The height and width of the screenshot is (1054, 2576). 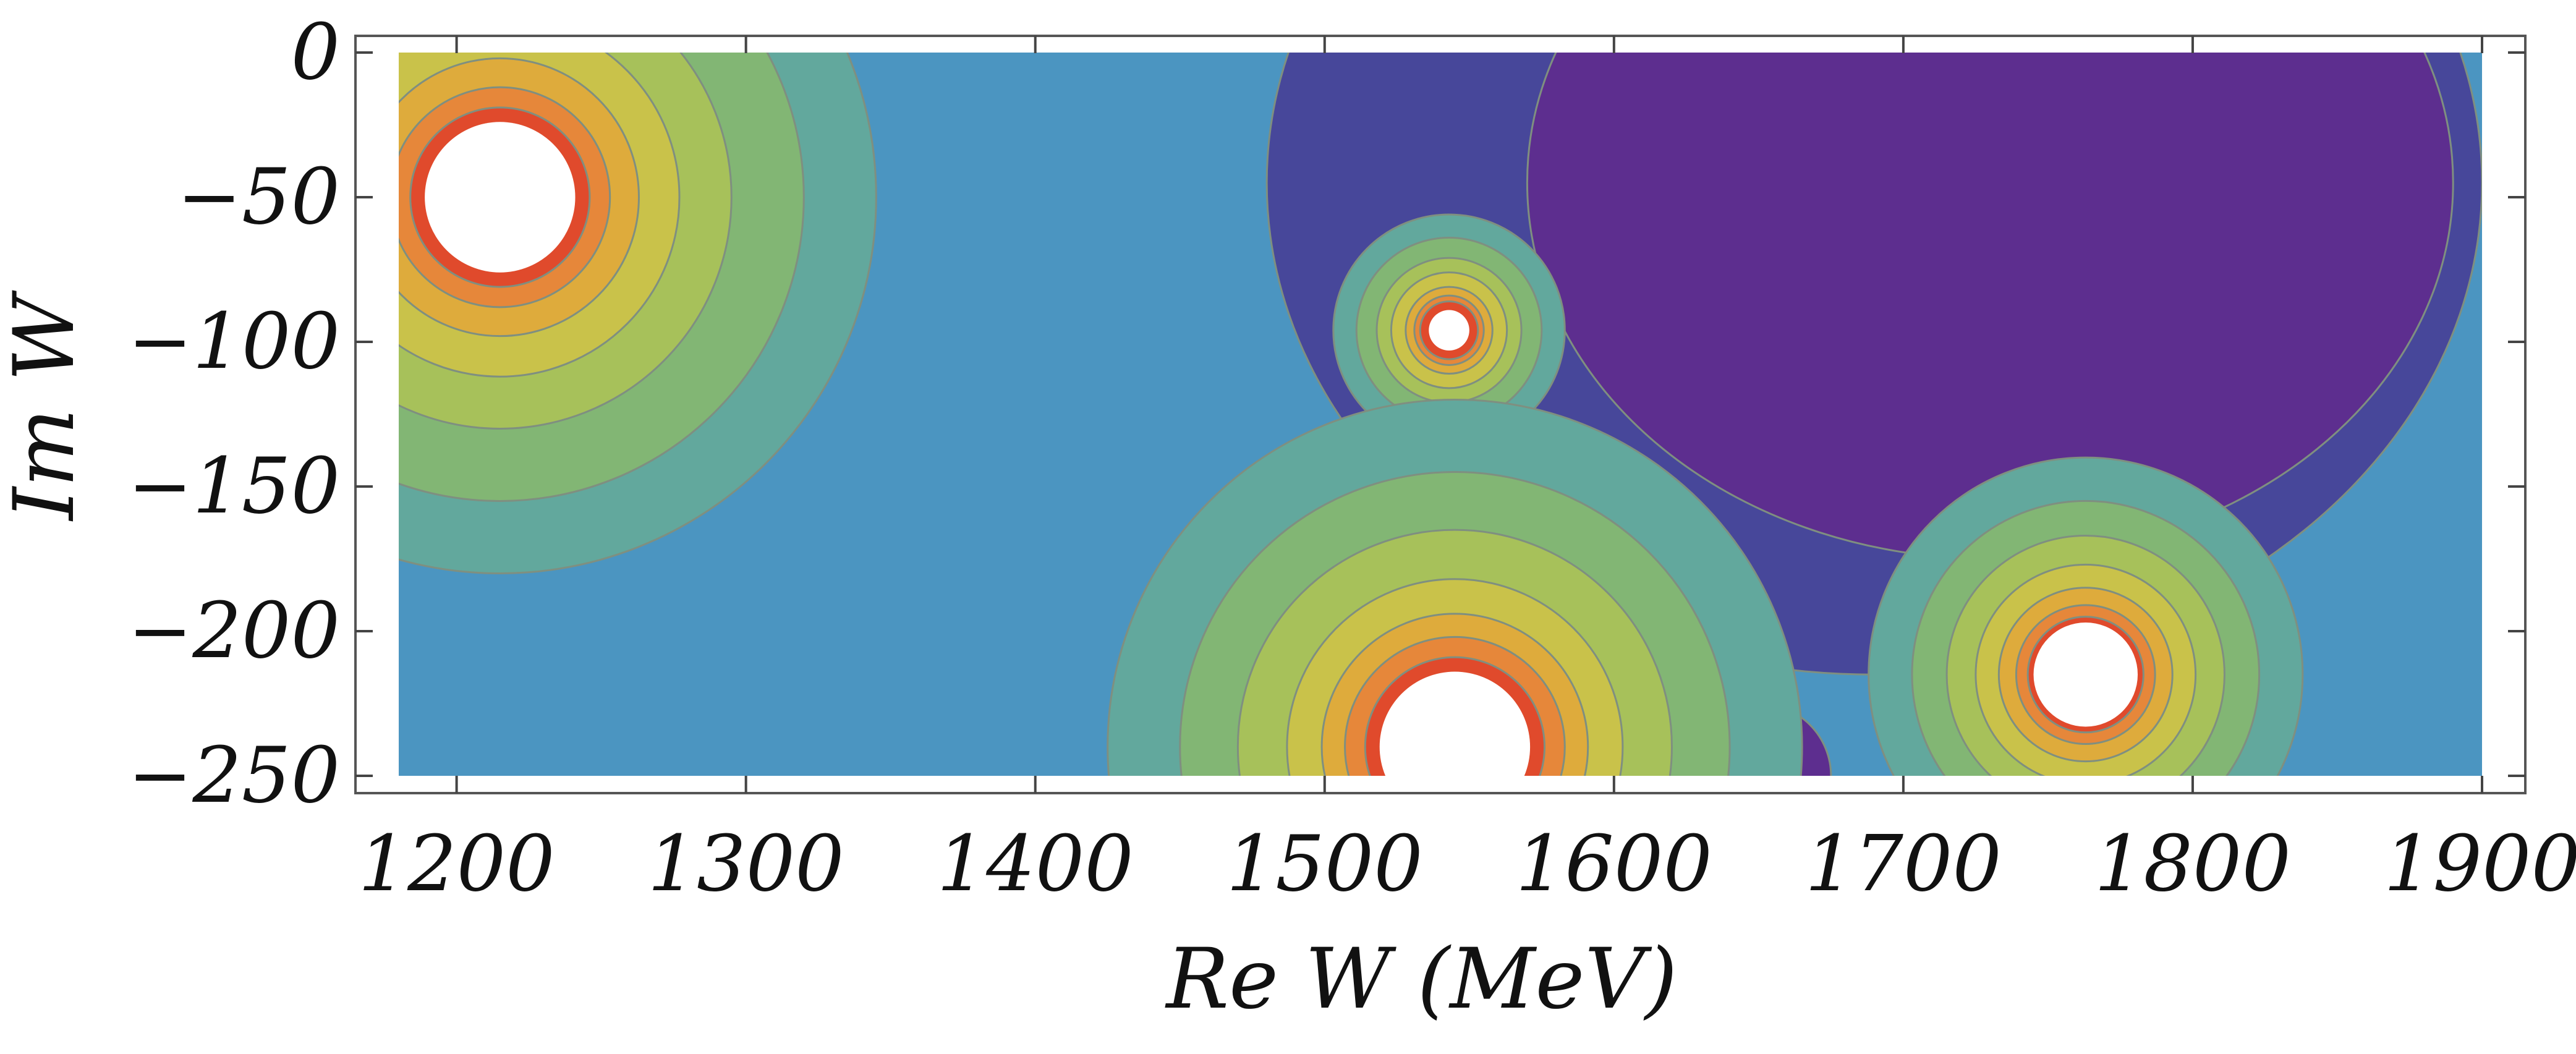 I want to click on x-tick-label: 1600, so click(x=1614, y=864).